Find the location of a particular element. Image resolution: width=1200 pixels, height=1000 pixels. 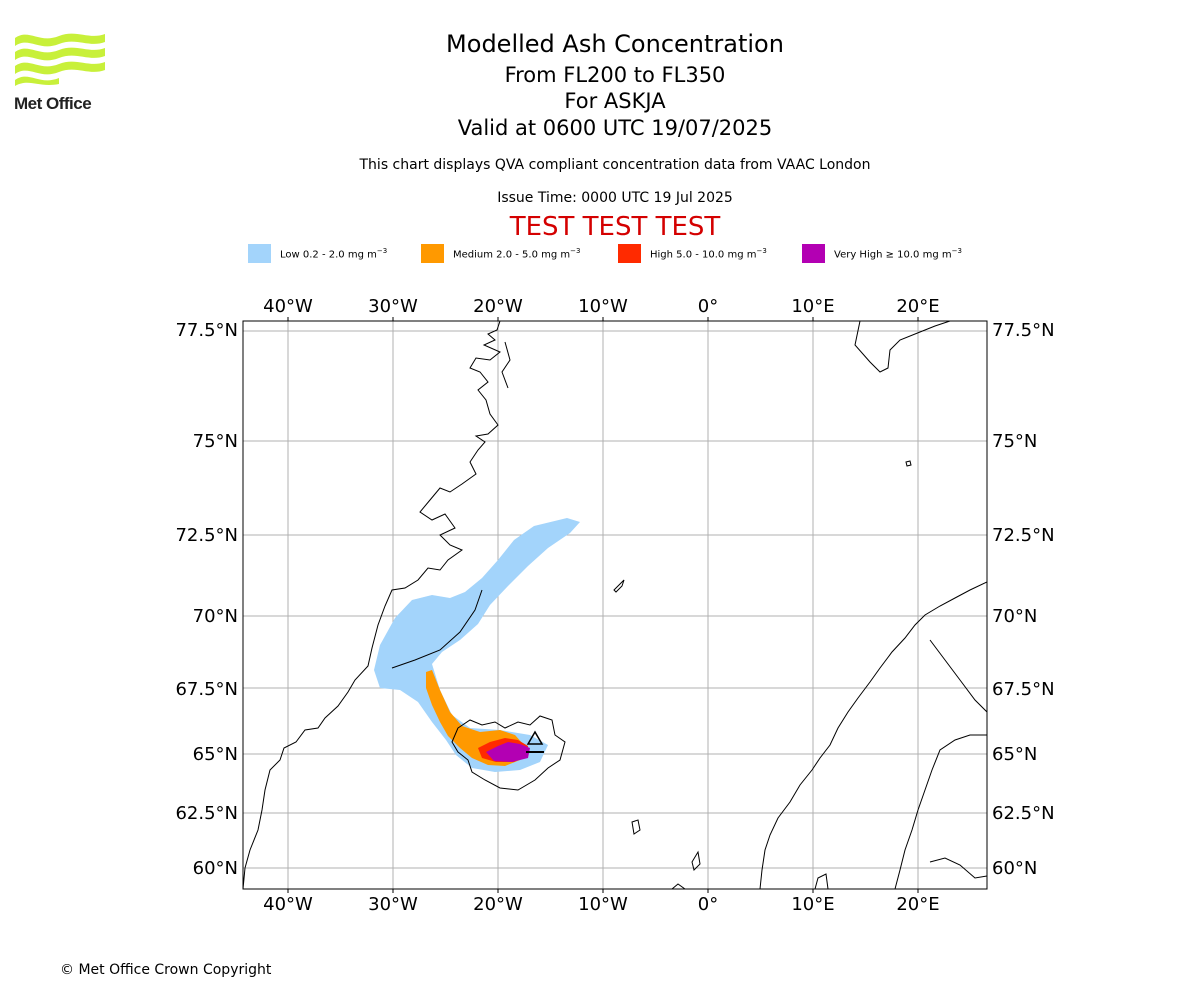

greenland-coast is located at coordinates (372, 605).